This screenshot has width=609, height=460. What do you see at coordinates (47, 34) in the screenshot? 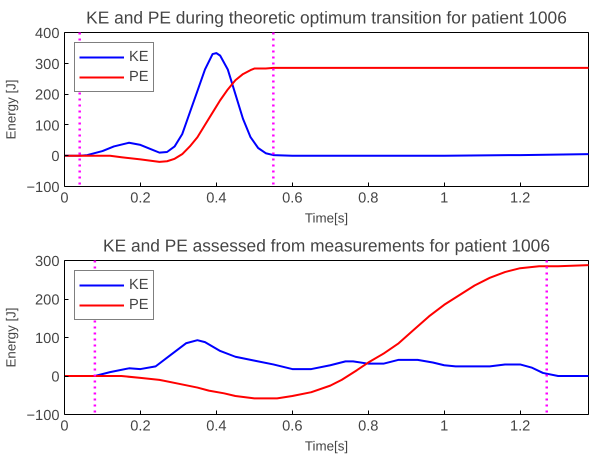
I see `y-tick-label: 400` at bounding box center [47, 34].